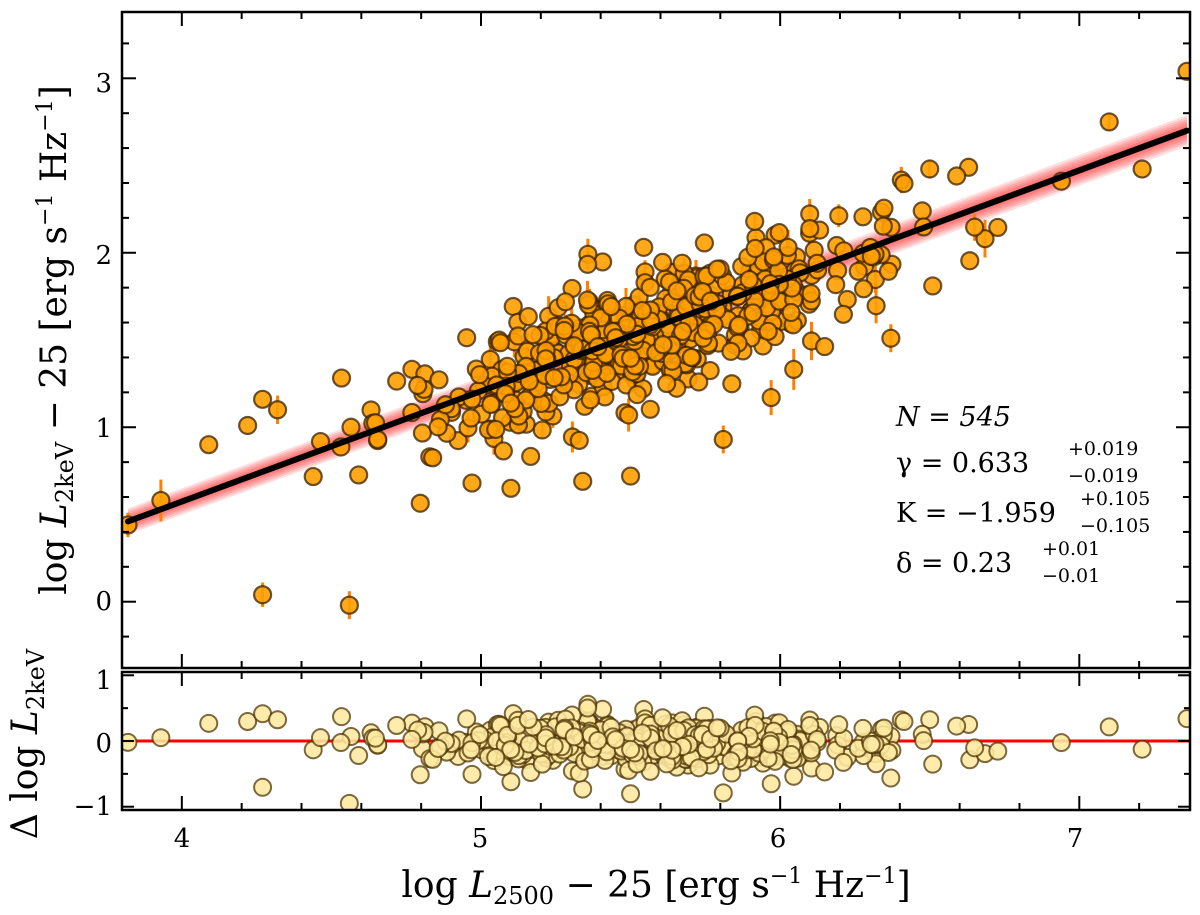 The image size is (1200, 915). Describe the element at coordinates (103, 744) in the screenshot. I see `res-tick-label-0: 0` at that location.